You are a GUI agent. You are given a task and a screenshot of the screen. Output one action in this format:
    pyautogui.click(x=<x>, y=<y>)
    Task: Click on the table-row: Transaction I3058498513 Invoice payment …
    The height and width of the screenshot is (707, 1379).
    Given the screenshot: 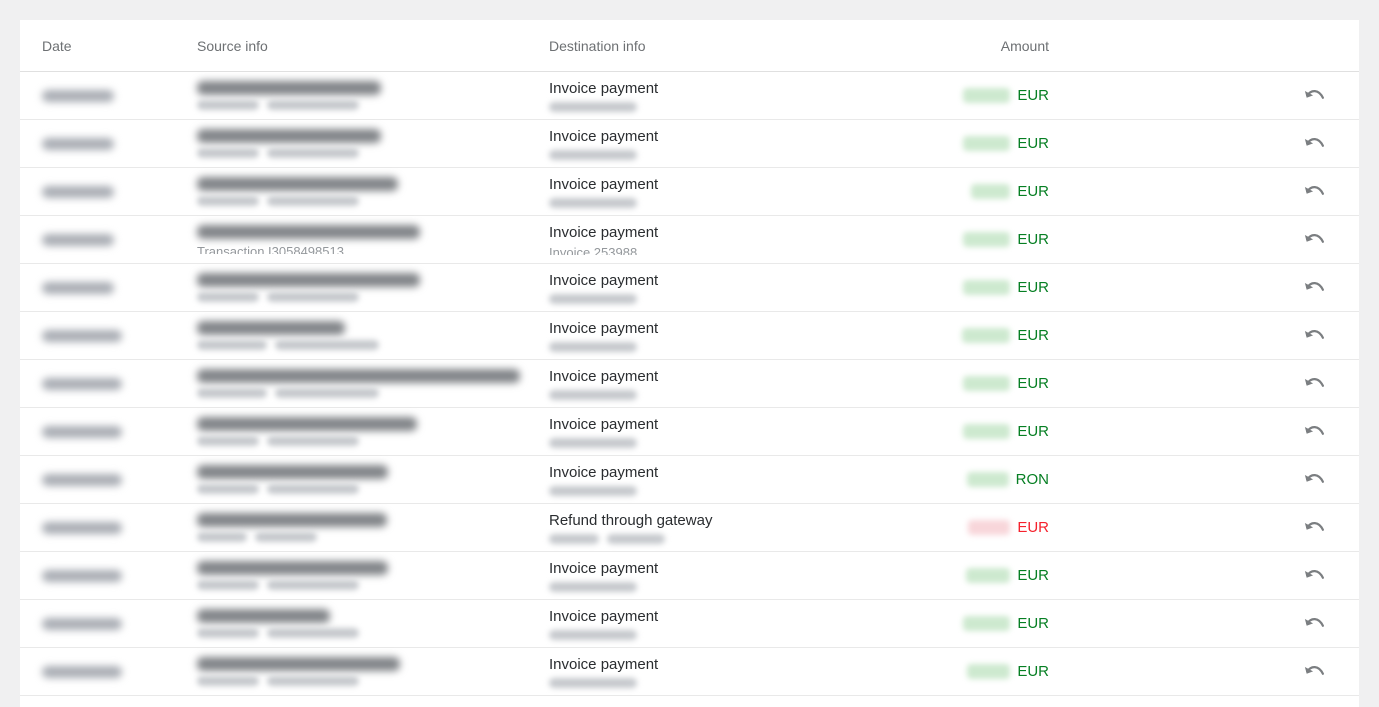 What is the action you would take?
    pyautogui.click(x=689, y=240)
    